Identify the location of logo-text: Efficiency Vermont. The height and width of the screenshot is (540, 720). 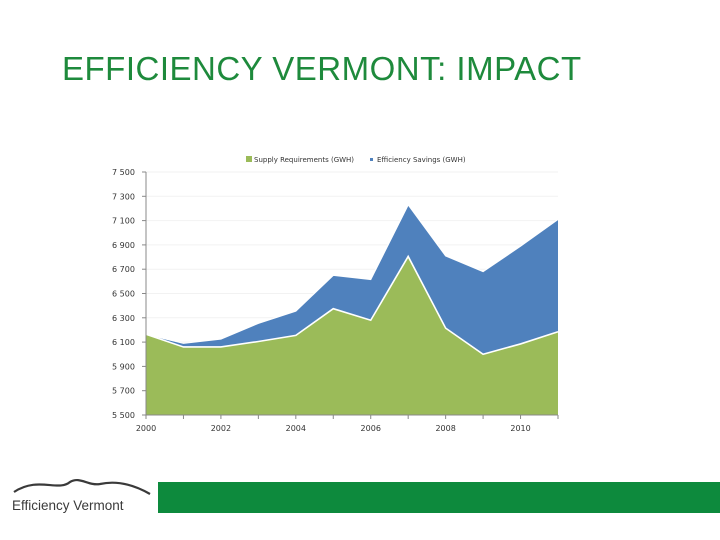
(68, 505).